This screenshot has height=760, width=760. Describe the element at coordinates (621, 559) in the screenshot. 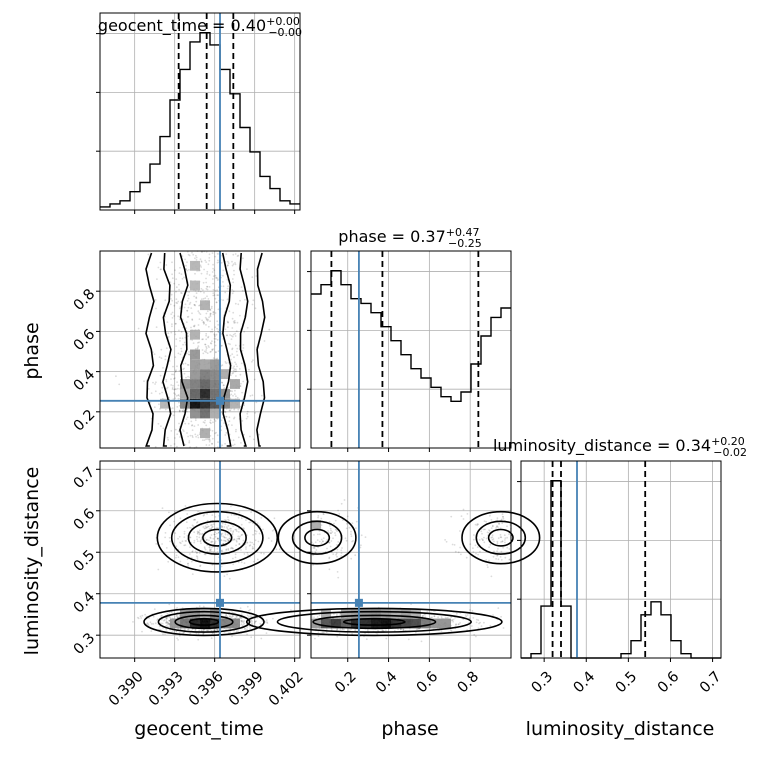

I see `panel-frame` at that location.